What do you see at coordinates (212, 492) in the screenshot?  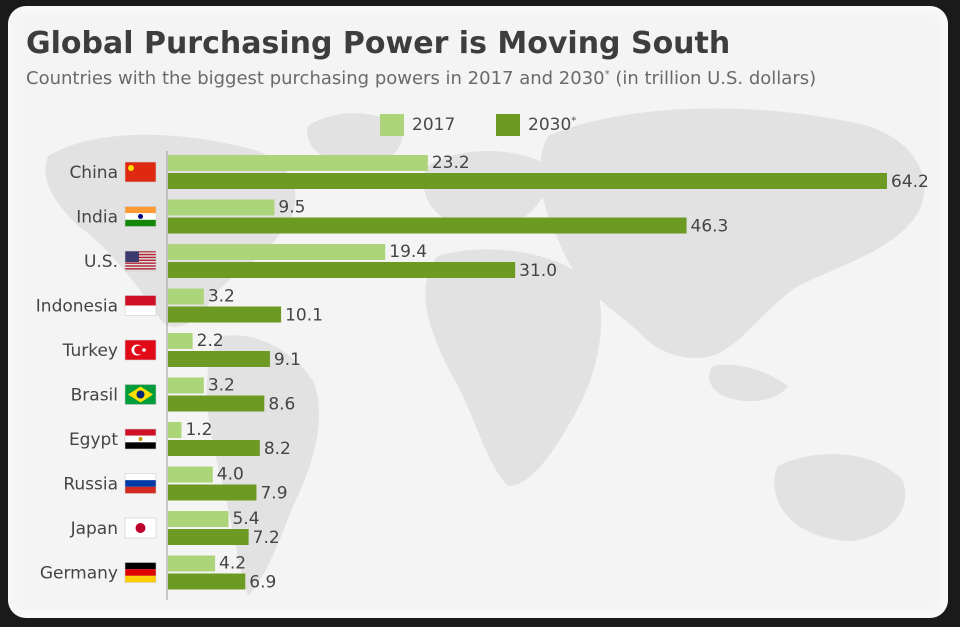 I see `bar-2030-russia` at bounding box center [212, 492].